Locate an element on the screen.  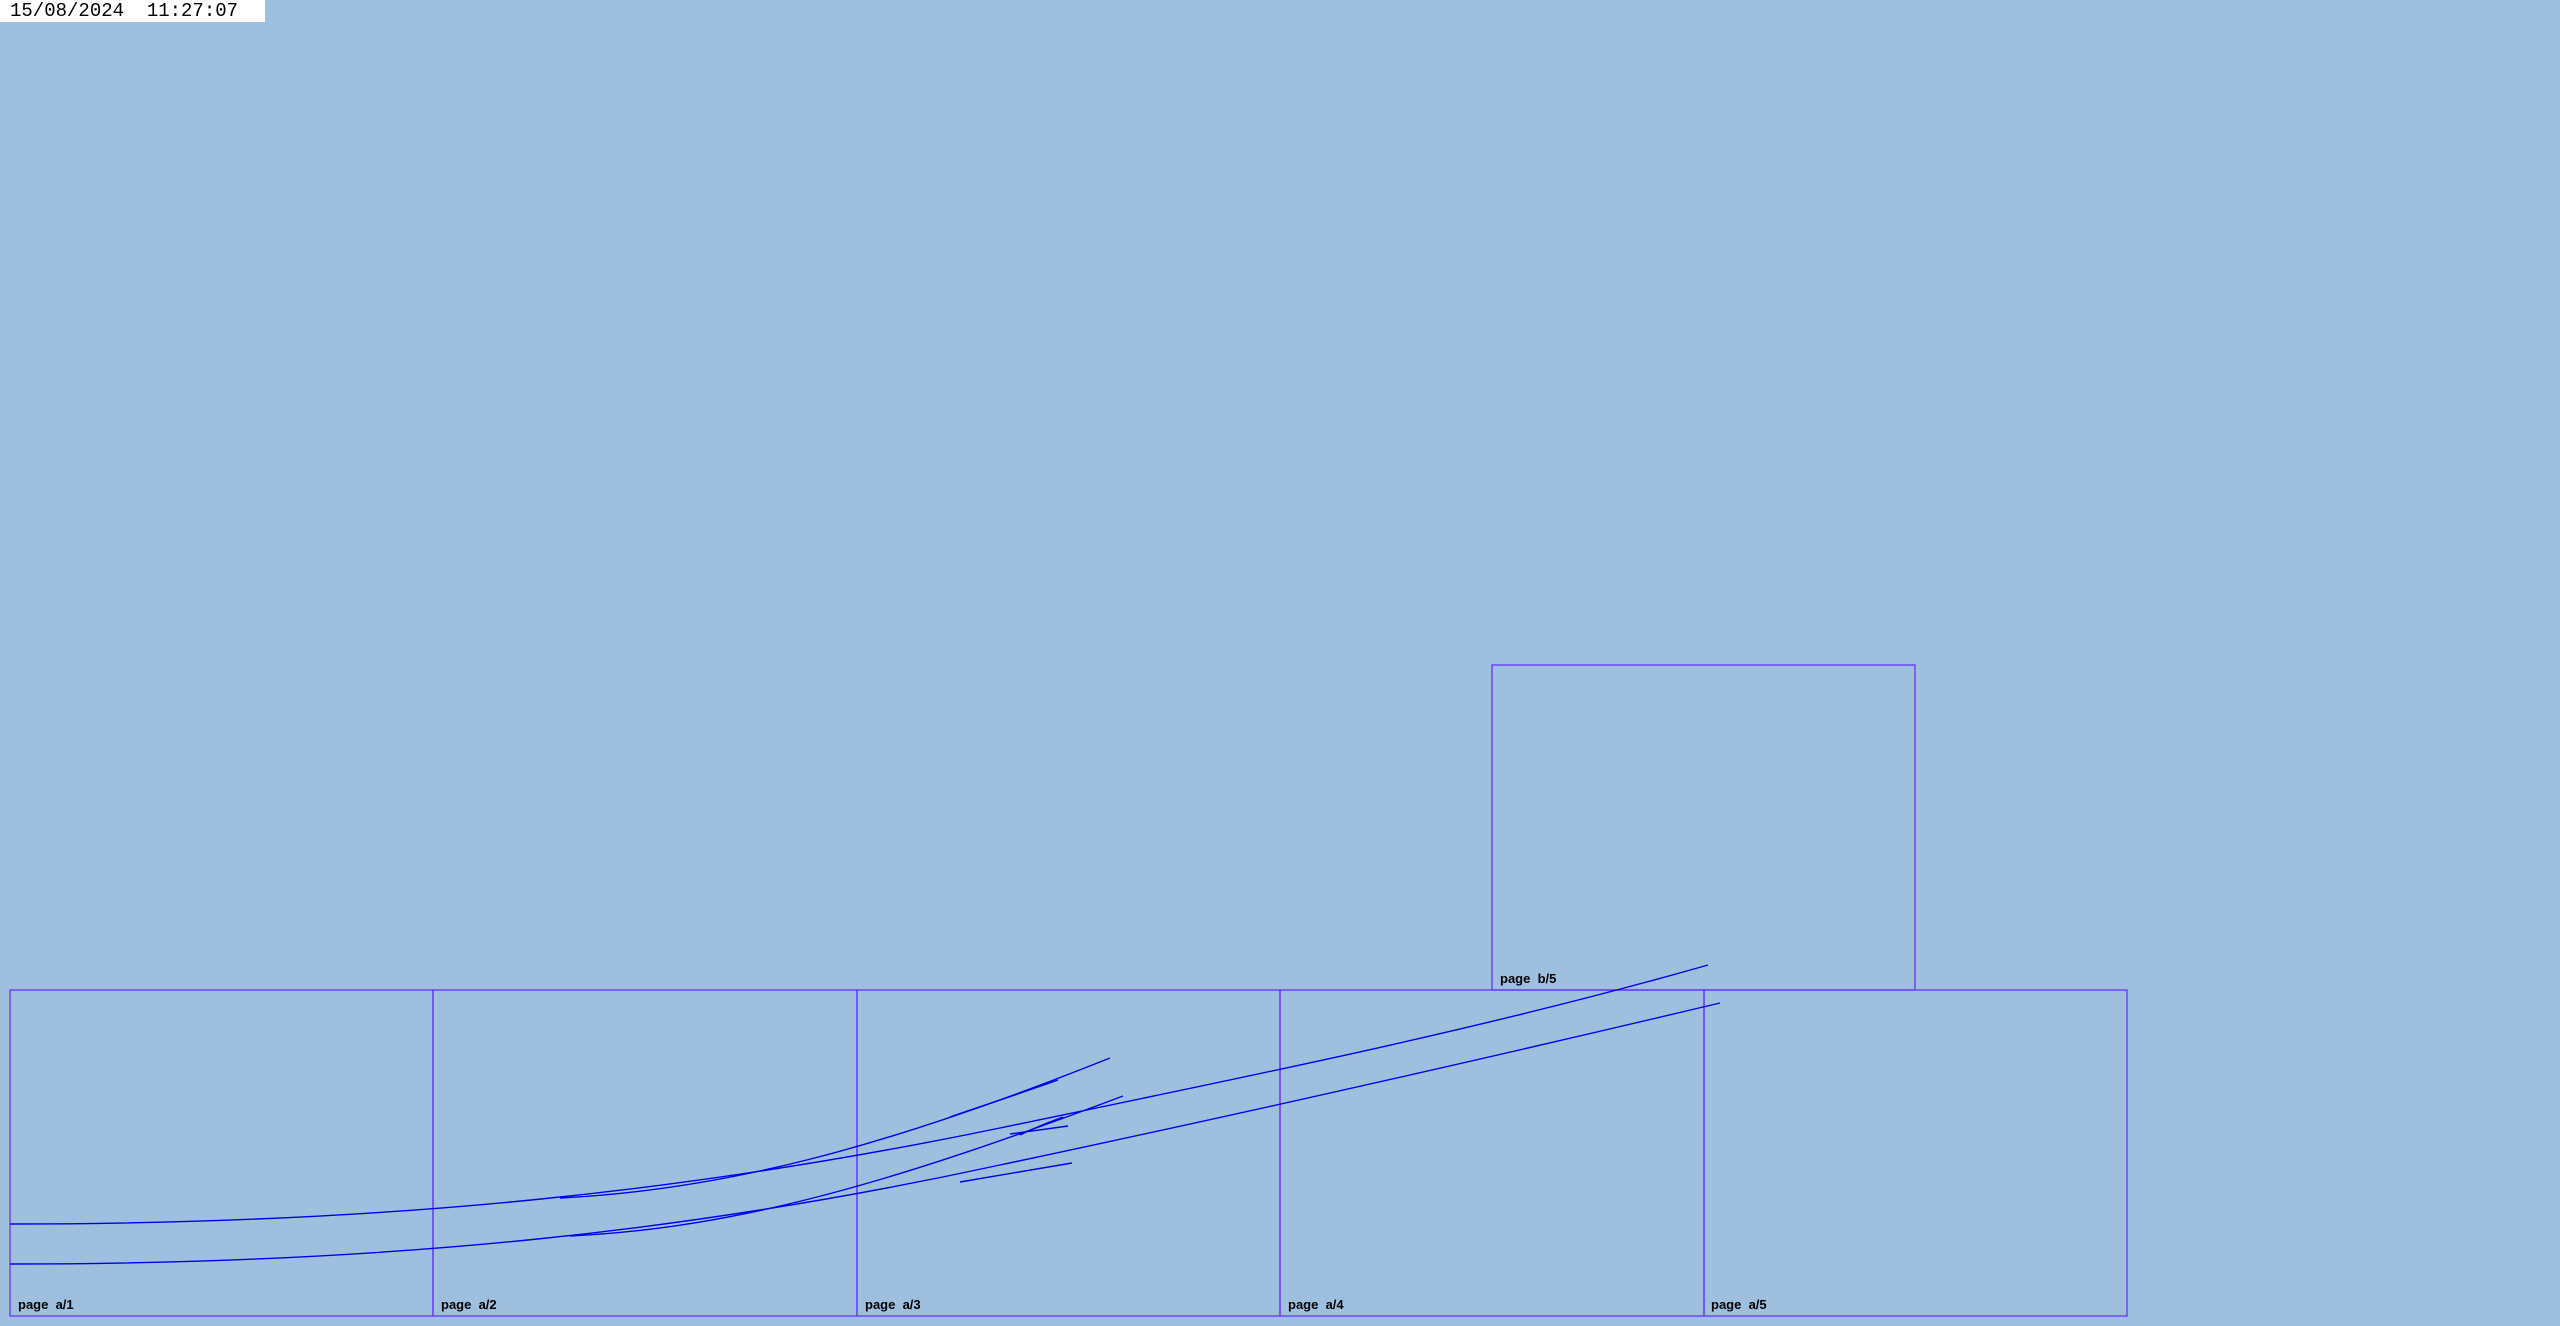
page-label-b5: page b/5 is located at coordinates (1528, 978).